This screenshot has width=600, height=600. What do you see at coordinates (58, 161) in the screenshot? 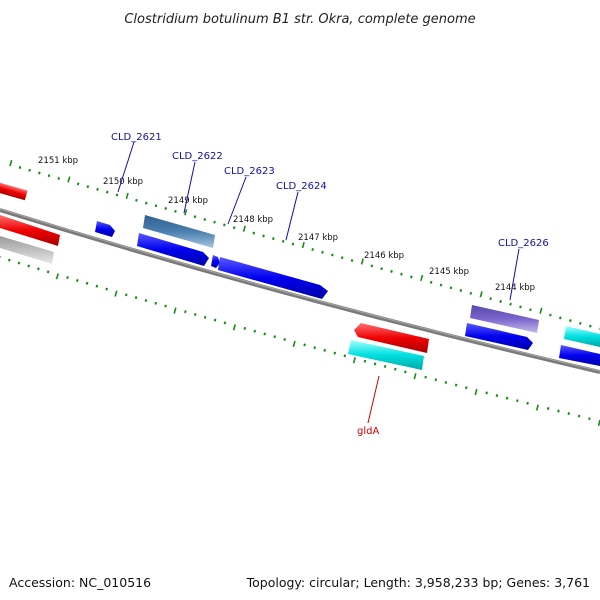
I see `scale-label-2151: 2151 kbp` at bounding box center [58, 161].